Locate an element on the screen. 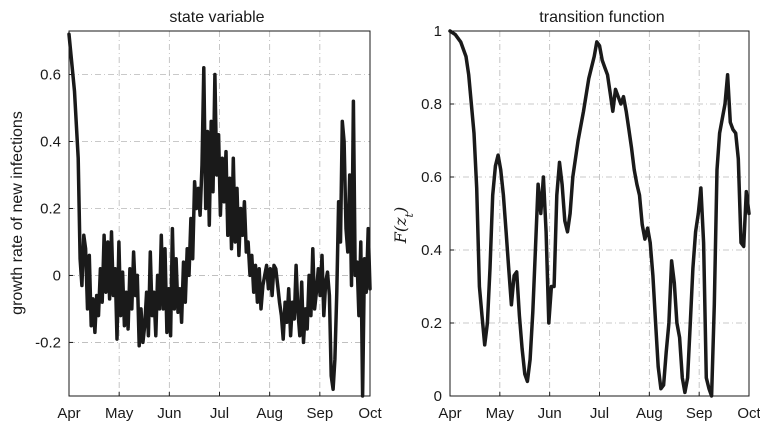 The image size is (760, 428). chart-title: state variable is located at coordinates (216, 17).